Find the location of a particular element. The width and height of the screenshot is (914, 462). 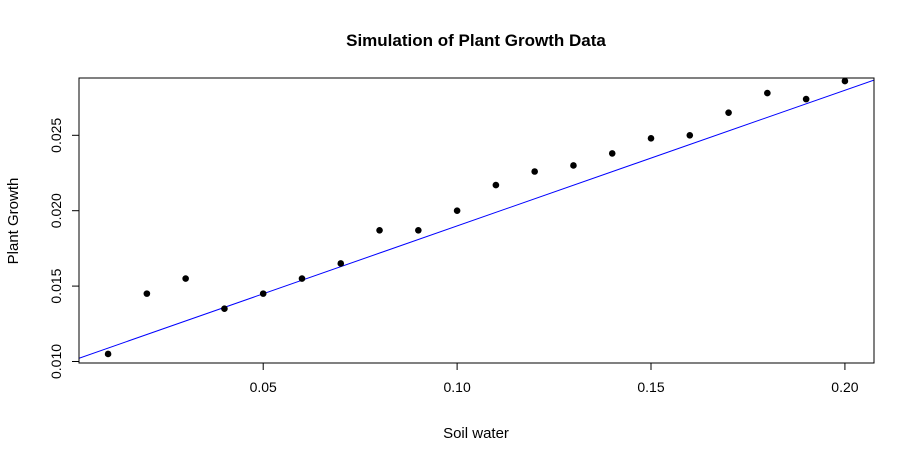

x-tick-label: 0.20 is located at coordinates (844, 387).